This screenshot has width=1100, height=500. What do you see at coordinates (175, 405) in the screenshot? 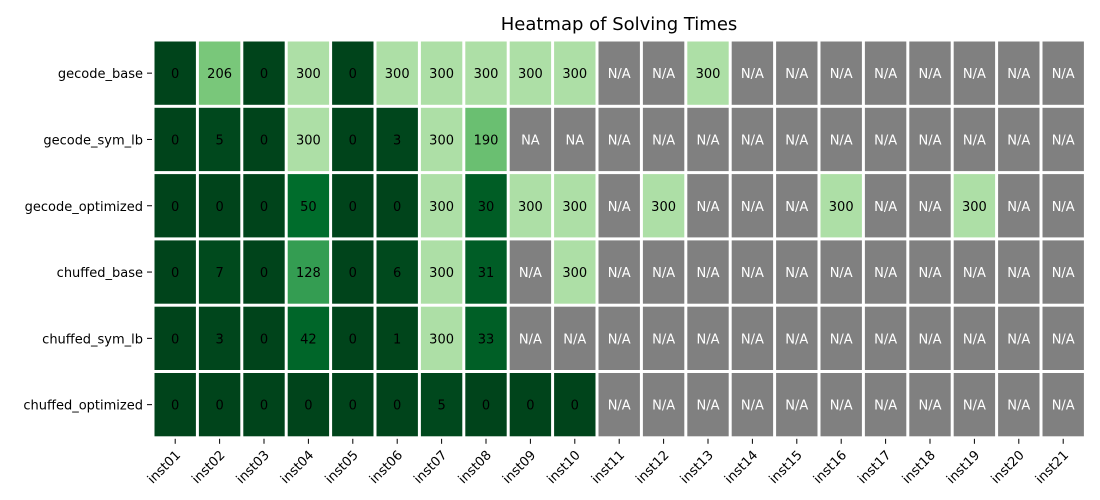
I see `heatmap-cell-chuffed_optimized-inst01` at bounding box center [175, 405].